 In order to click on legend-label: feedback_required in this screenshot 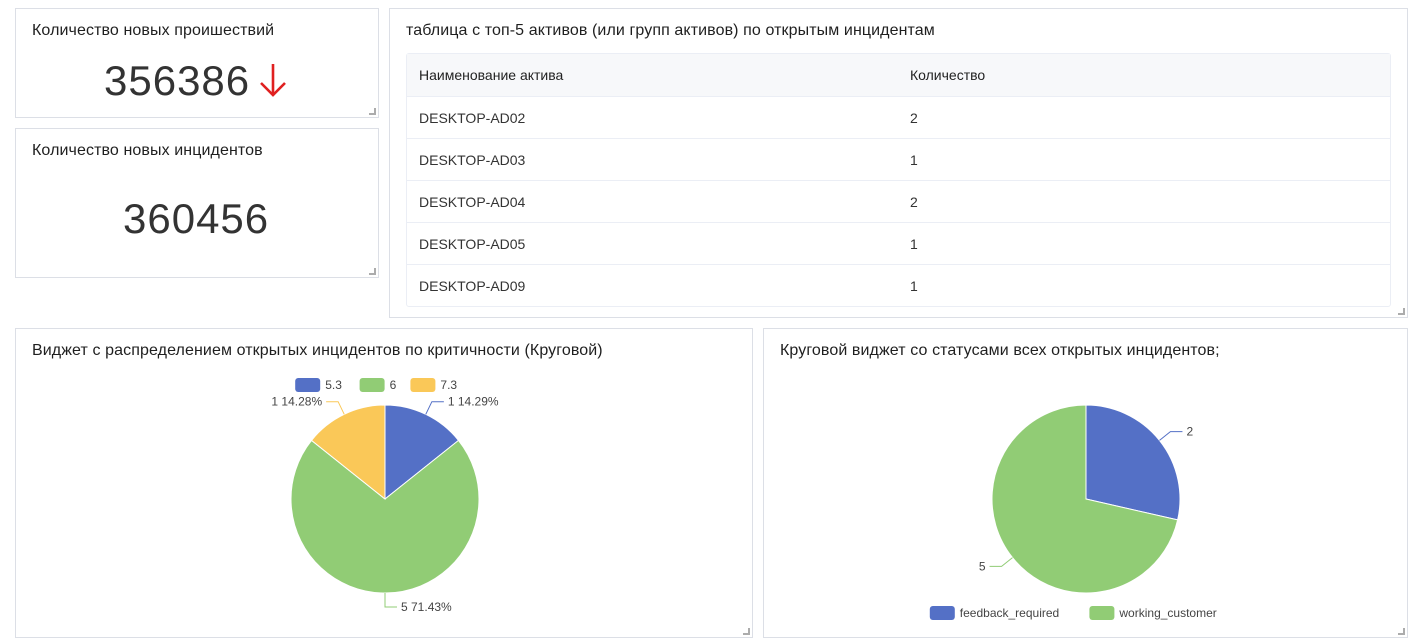, I will do `click(1009, 613)`.